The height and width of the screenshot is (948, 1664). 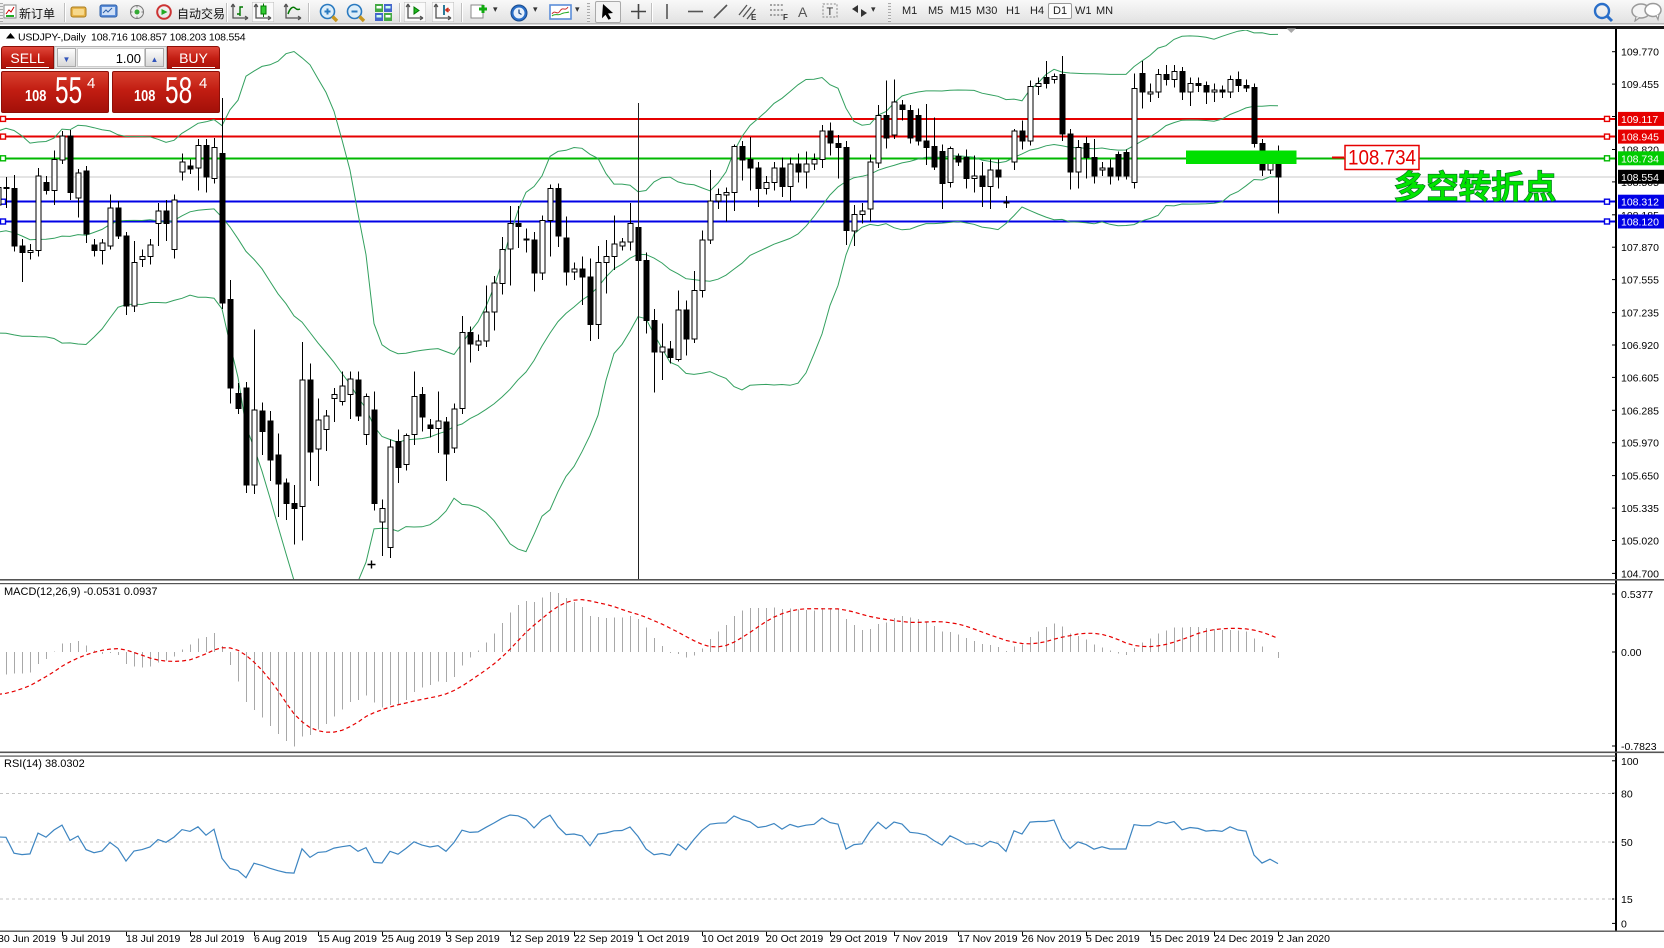 What do you see at coordinates (1244, 939) in the screenshot?
I see `svg-text: 24 Dec 2019` at bounding box center [1244, 939].